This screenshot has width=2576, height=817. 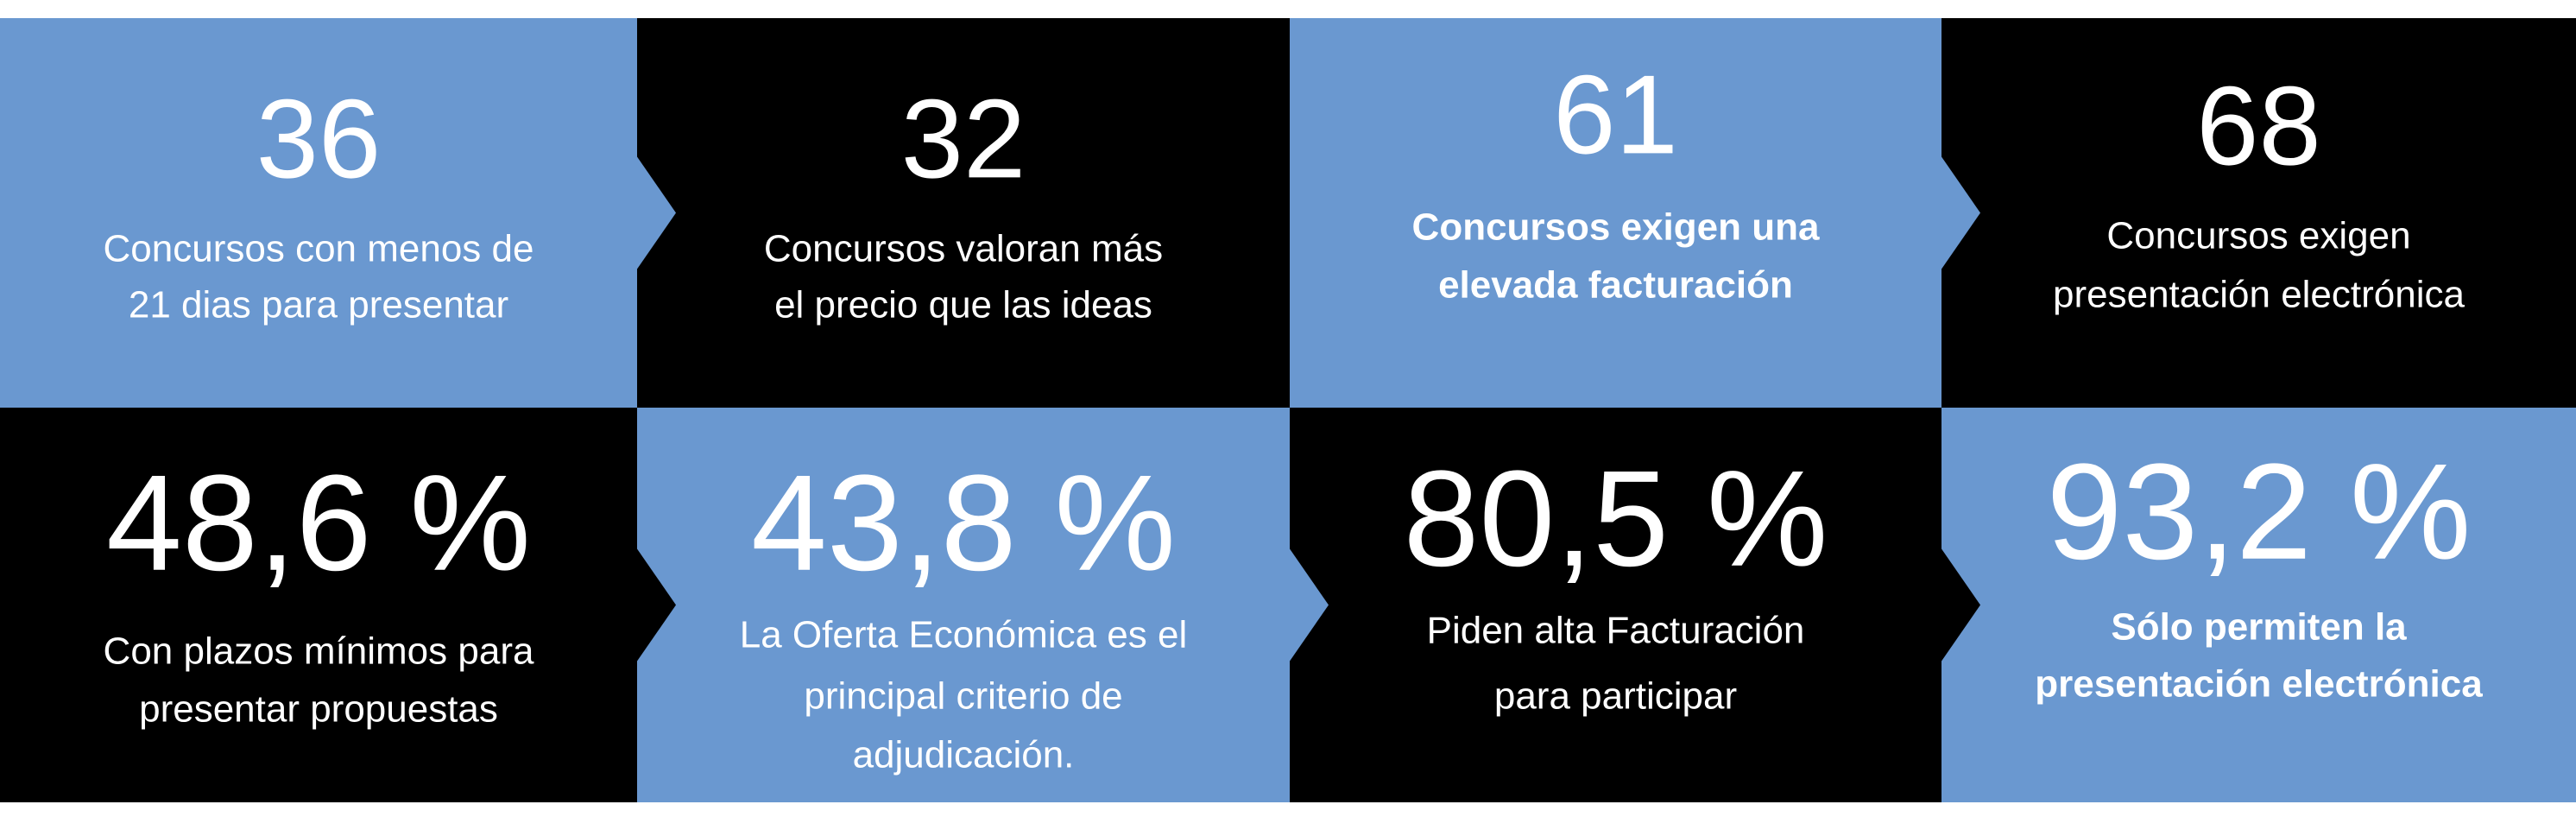 What do you see at coordinates (1616, 227) in the screenshot?
I see `tile-description: Concursos exigen una` at bounding box center [1616, 227].